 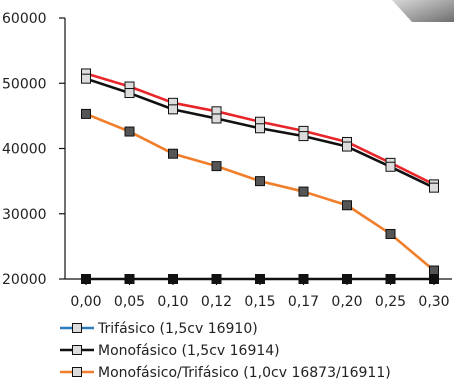 I want to click on legend-label: Monofásico/Trifásico (1,0cv 16873/16911), so click(x=244, y=373).